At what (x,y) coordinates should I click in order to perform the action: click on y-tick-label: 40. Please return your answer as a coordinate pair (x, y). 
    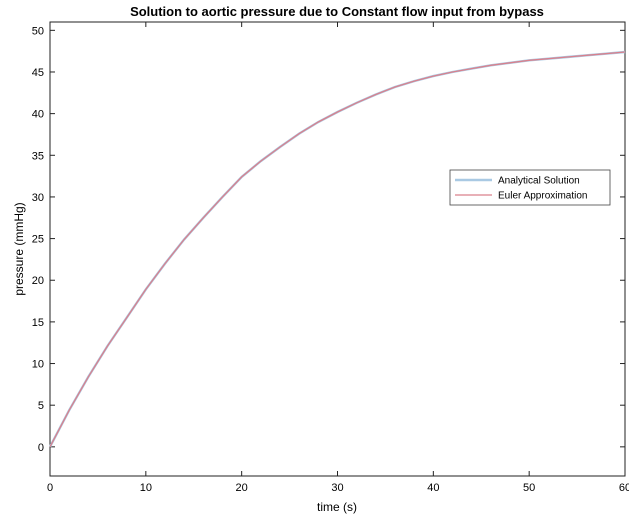
    Looking at the image, I should click on (38, 115).